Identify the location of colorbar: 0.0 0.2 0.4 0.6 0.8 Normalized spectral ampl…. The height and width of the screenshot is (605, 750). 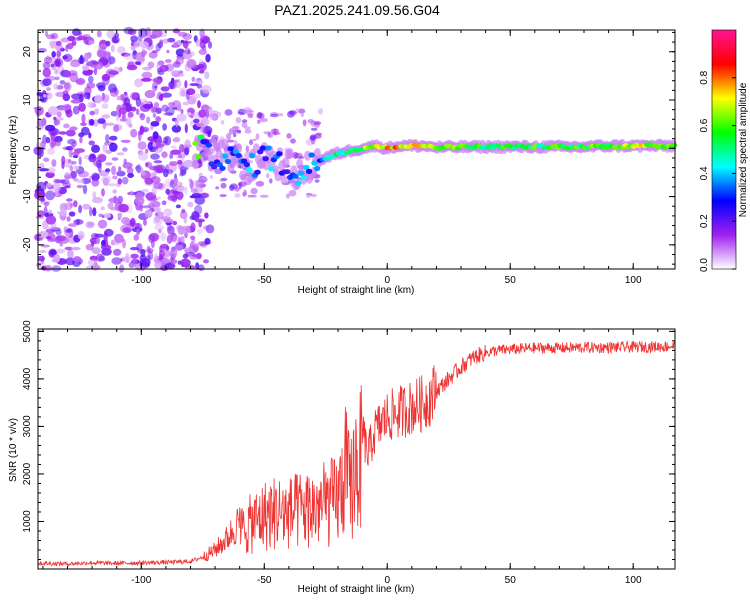
(724, 150).